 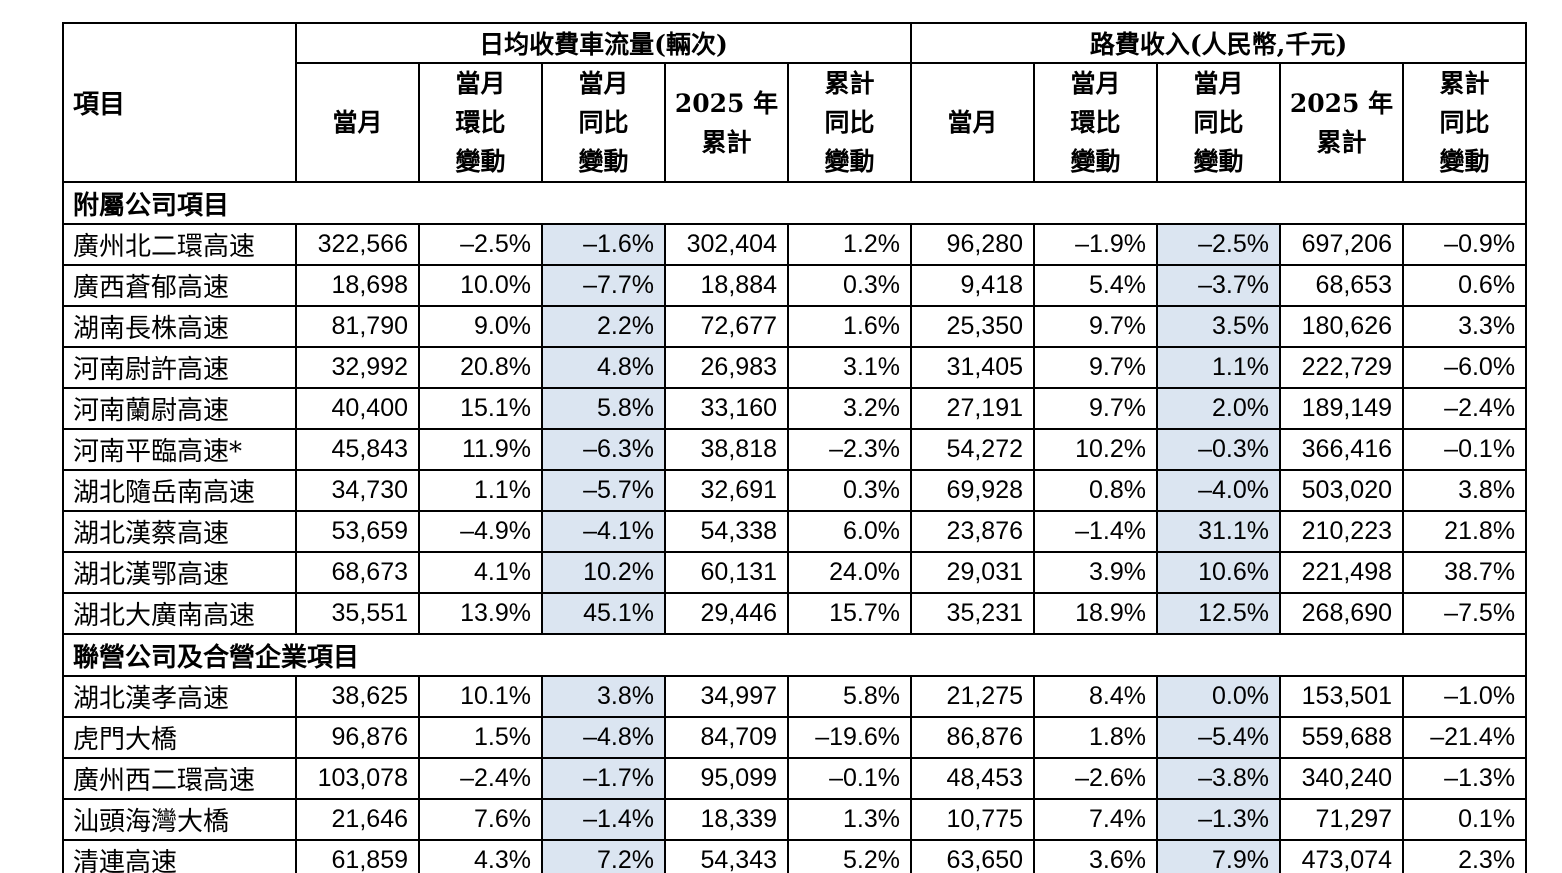 What do you see at coordinates (179, 613) in the screenshot?
I see `project-name: 湖北大廣南高速` at bounding box center [179, 613].